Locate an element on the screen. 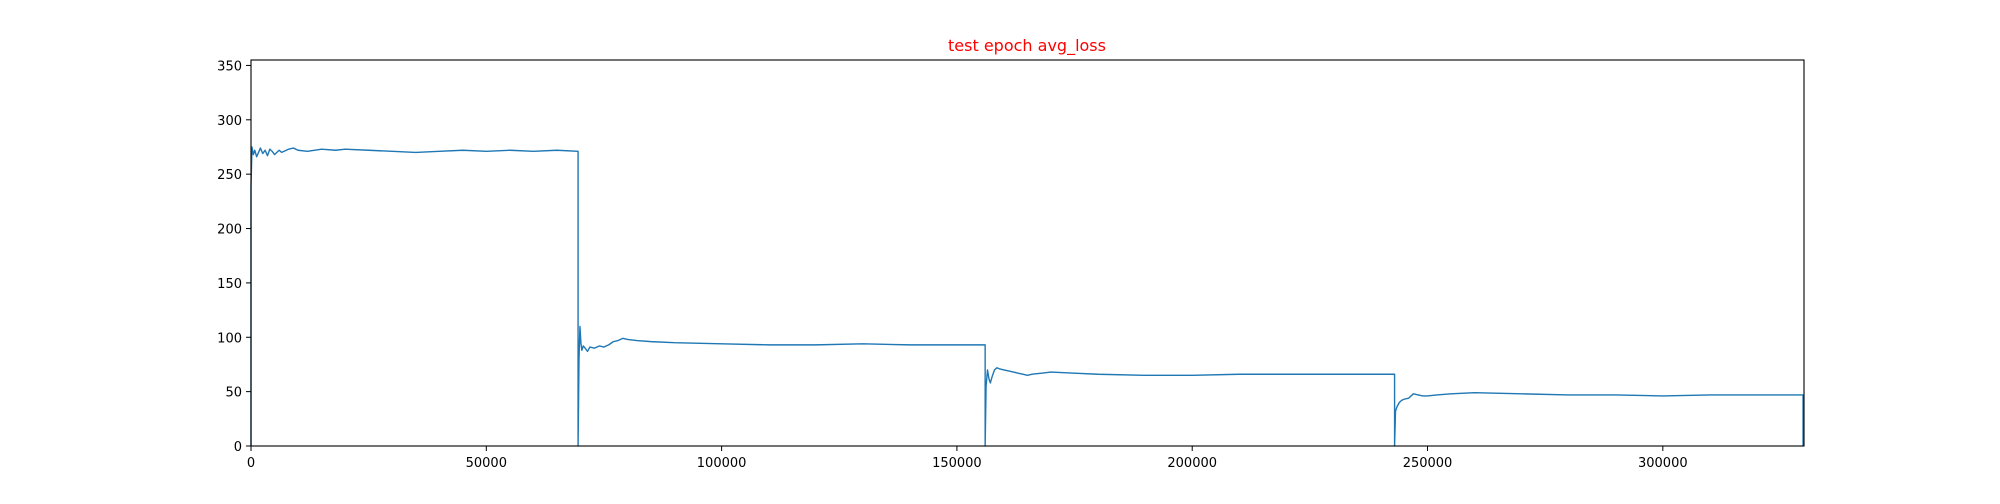 The image size is (2000, 504). x-tick-label: 100000 is located at coordinates (722, 463).